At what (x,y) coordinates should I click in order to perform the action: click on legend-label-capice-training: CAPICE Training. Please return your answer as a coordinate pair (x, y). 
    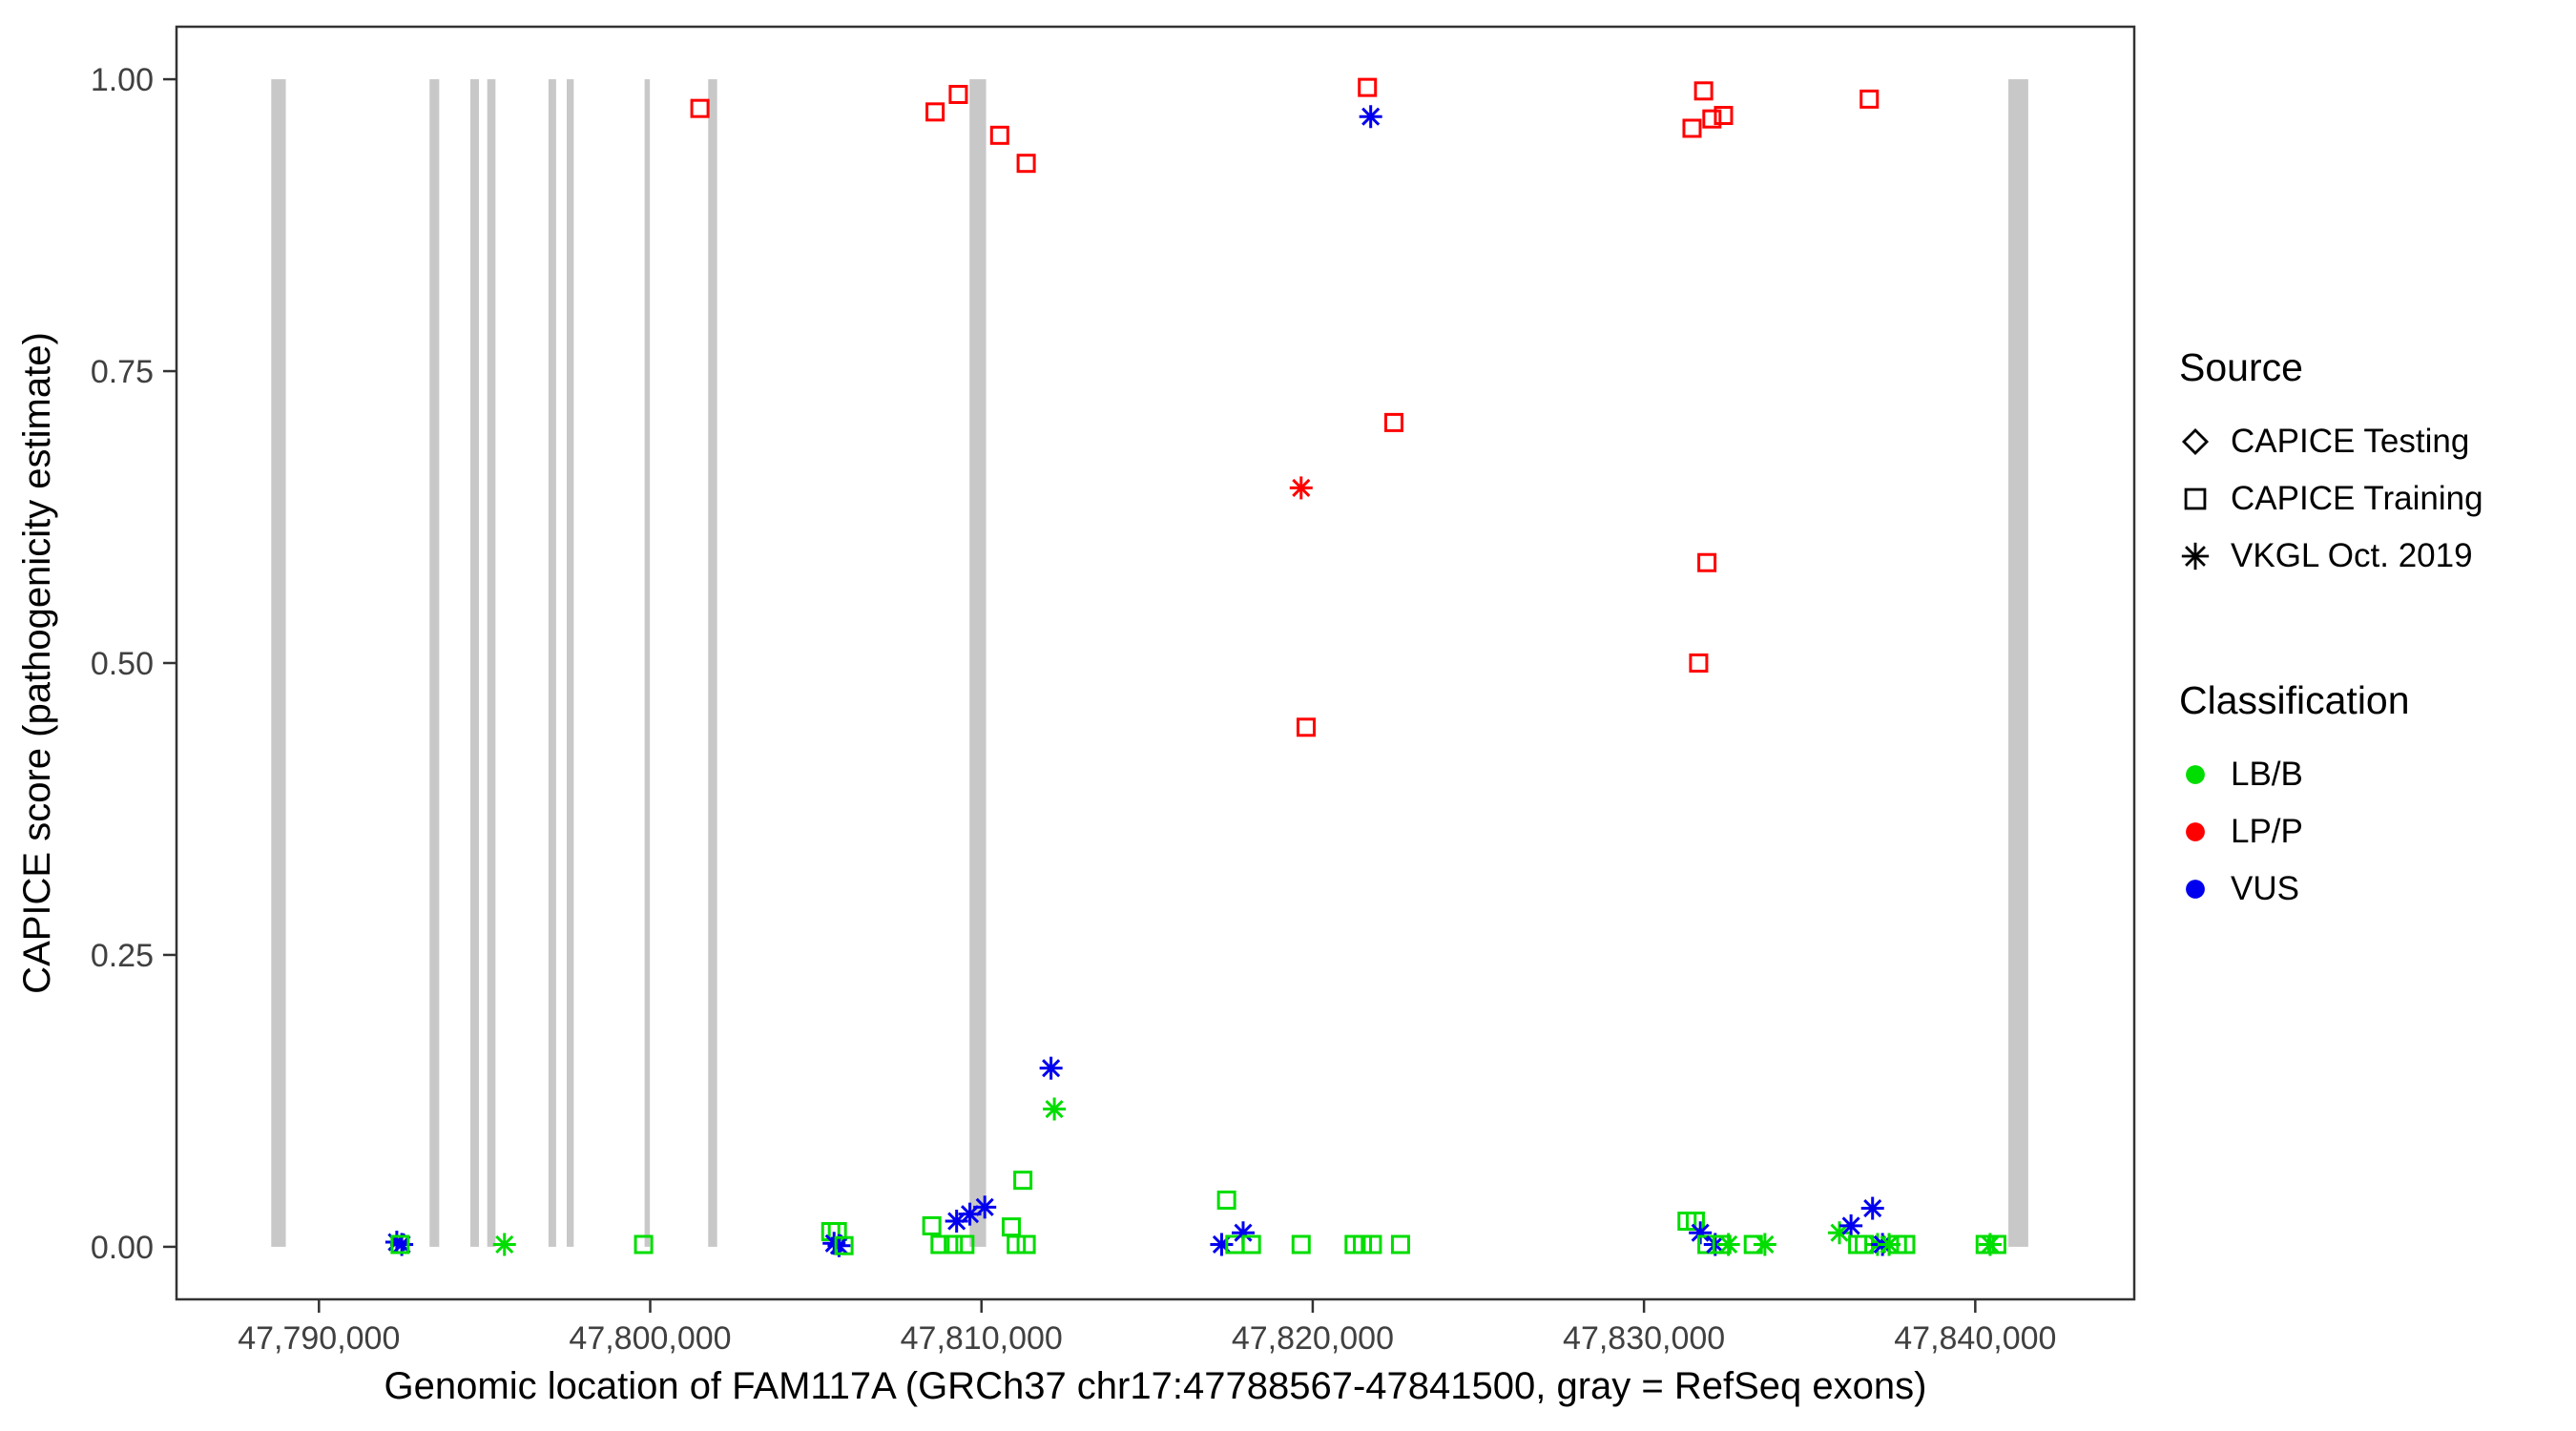
    Looking at the image, I should click on (2357, 498).